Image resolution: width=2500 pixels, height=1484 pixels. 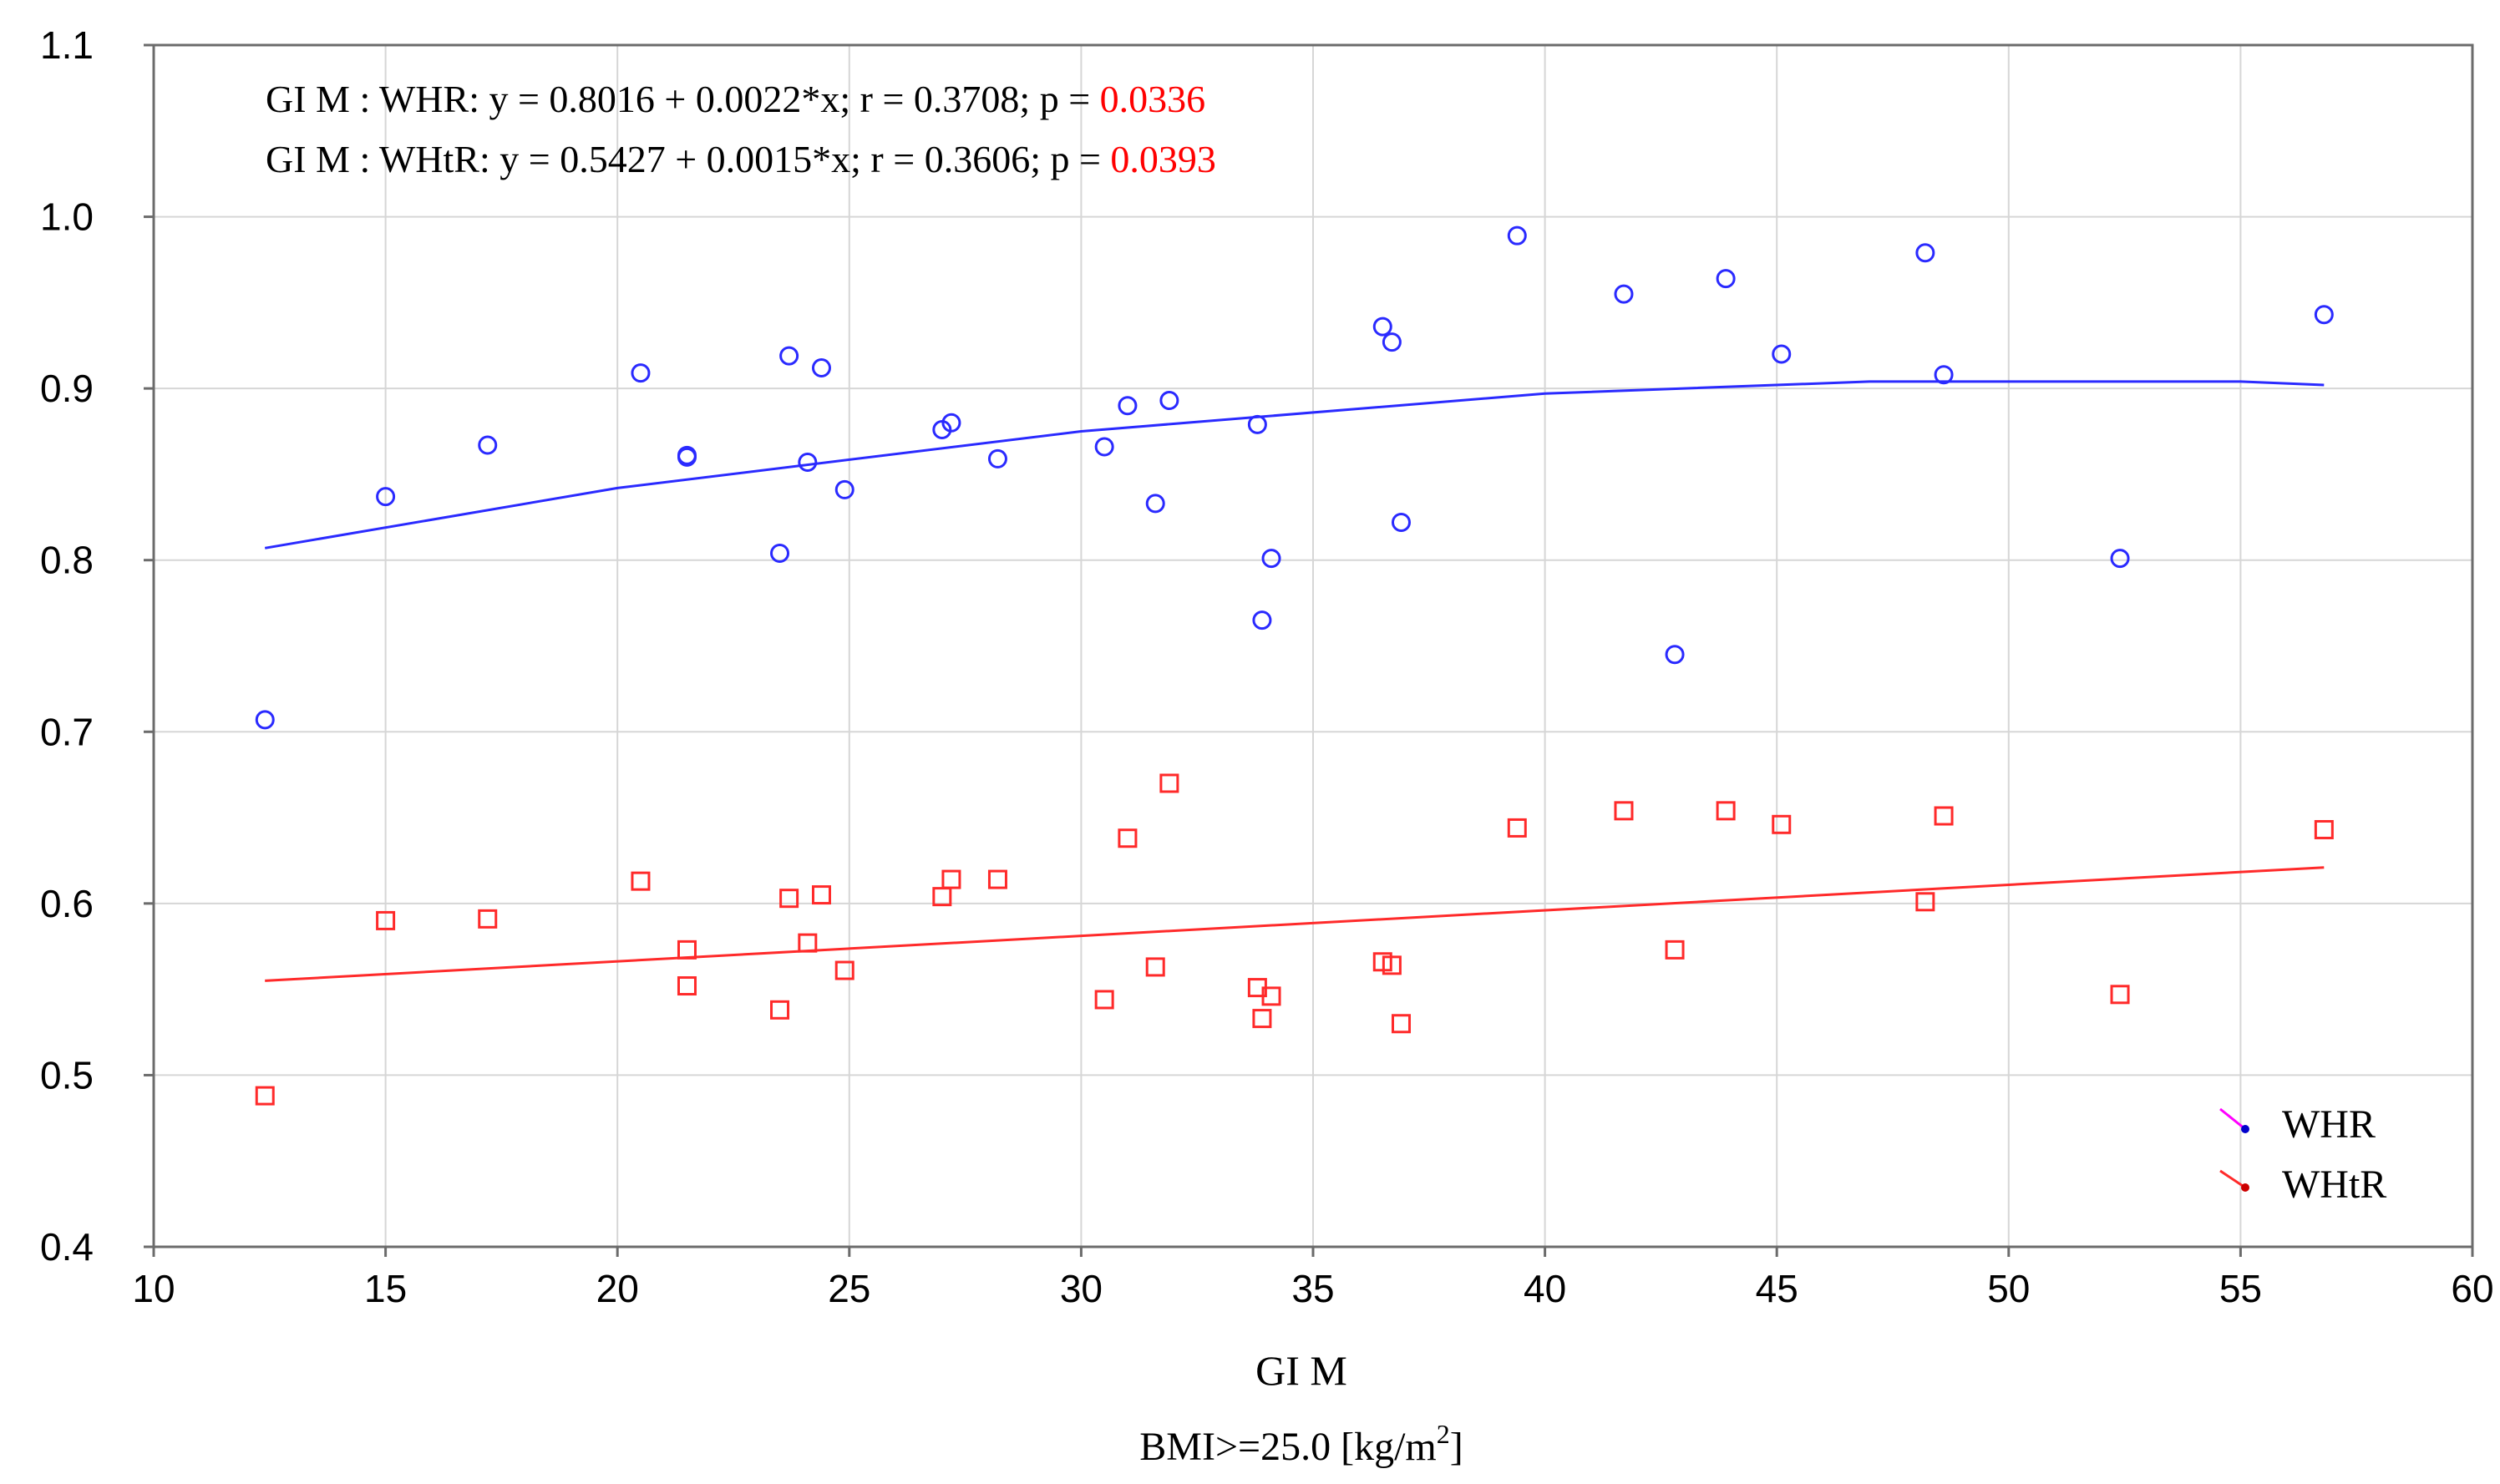 What do you see at coordinates (2240, 1288) in the screenshot?
I see `x-tick-label: 55` at bounding box center [2240, 1288].